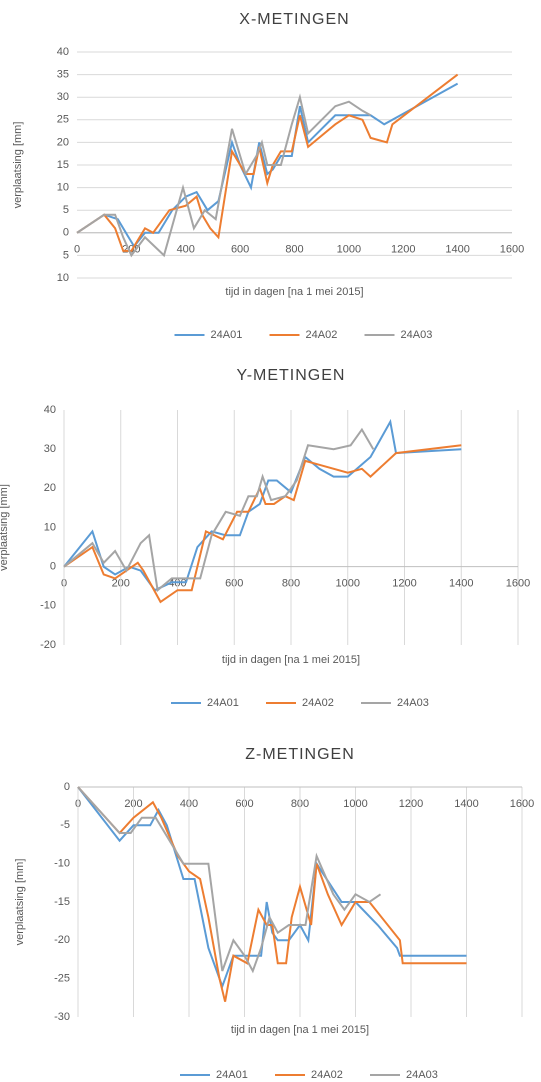 The image size is (541, 1082). Describe the element at coordinates (512, 250) in the screenshot. I see `x-tick-label: 1600` at that location.